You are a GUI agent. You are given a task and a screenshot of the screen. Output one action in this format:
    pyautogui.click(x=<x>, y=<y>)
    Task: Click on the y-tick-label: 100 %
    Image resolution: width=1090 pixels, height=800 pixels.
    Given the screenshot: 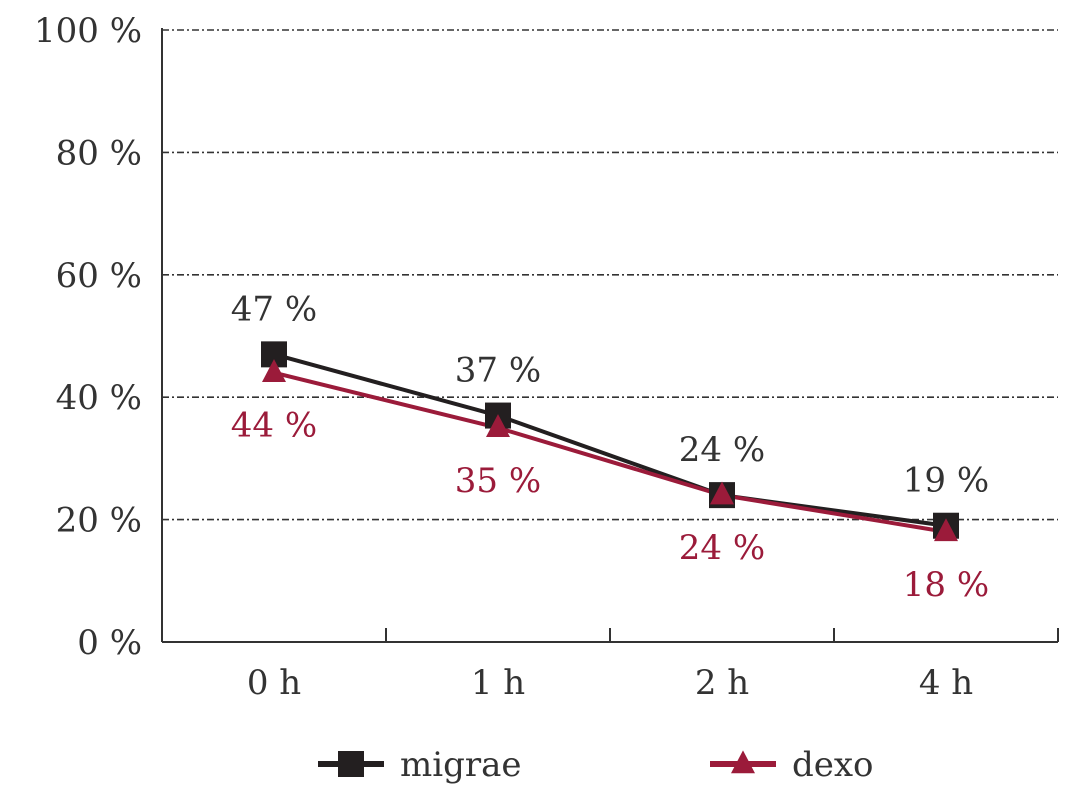 What is the action you would take?
    pyautogui.click(x=88, y=31)
    